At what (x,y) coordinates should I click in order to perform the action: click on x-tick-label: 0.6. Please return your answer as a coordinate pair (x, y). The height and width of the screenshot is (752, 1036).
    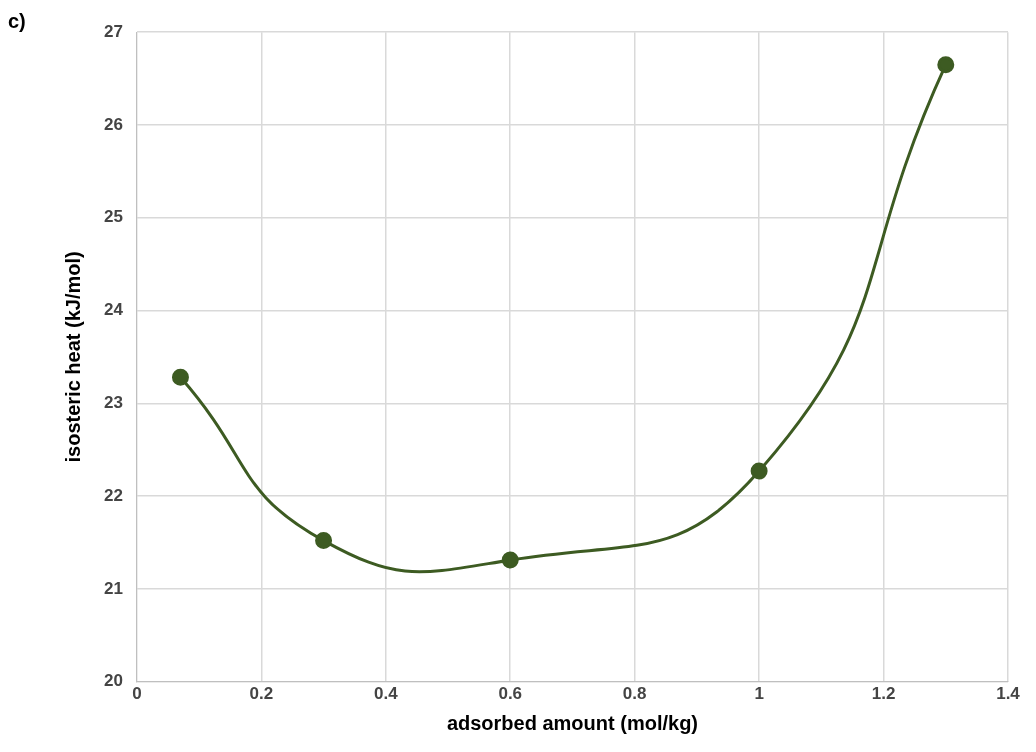
    Looking at the image, I should click on (510, 694).